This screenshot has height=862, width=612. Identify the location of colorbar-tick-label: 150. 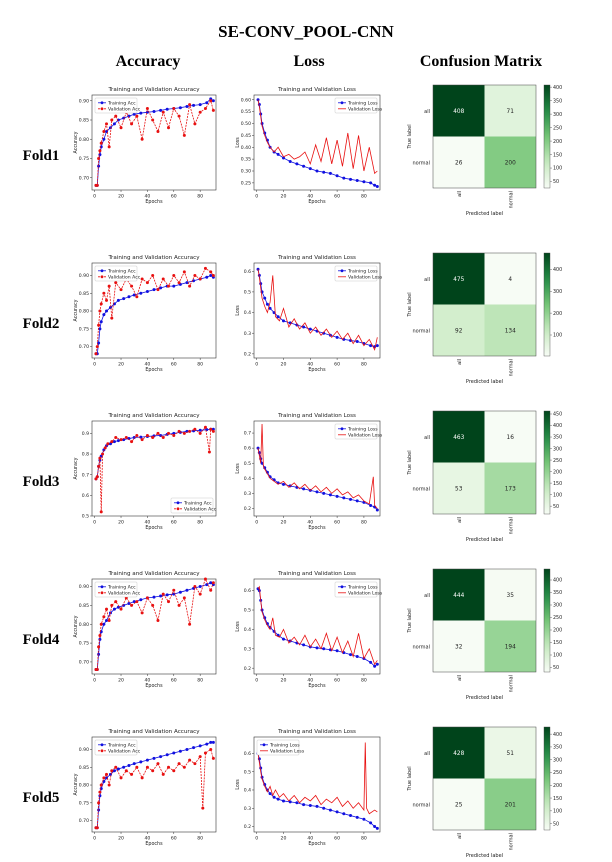
(557, 643).